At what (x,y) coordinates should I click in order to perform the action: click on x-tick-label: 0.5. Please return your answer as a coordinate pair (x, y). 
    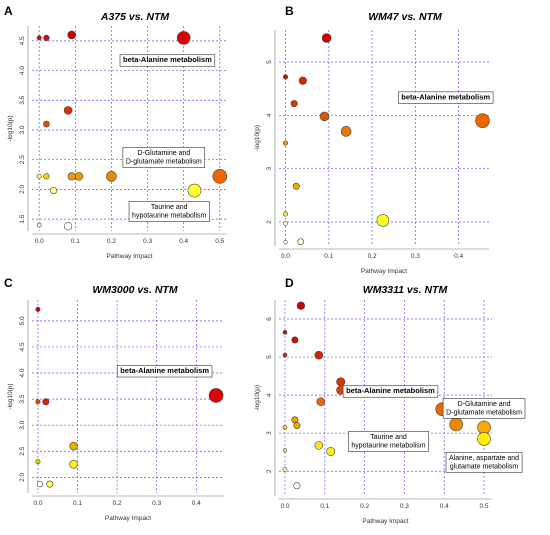
    Looking at the image, I should click on (219, 241).